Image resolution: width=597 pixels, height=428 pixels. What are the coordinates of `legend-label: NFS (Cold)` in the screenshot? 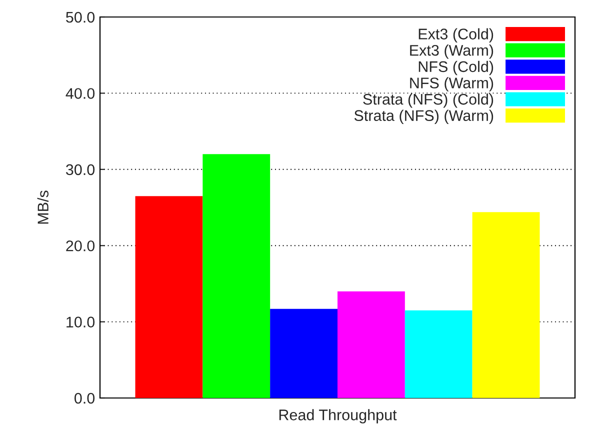 It's located at (456, 68).